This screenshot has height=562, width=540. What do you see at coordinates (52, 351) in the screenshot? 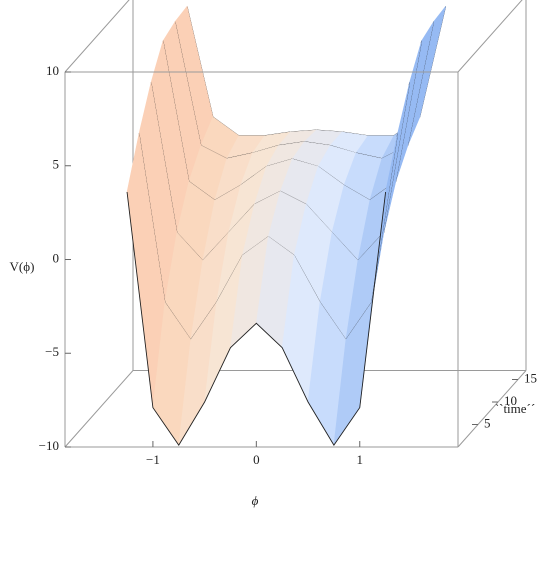
I see `y-tick-label: −5` at bounding box center [52, 351].